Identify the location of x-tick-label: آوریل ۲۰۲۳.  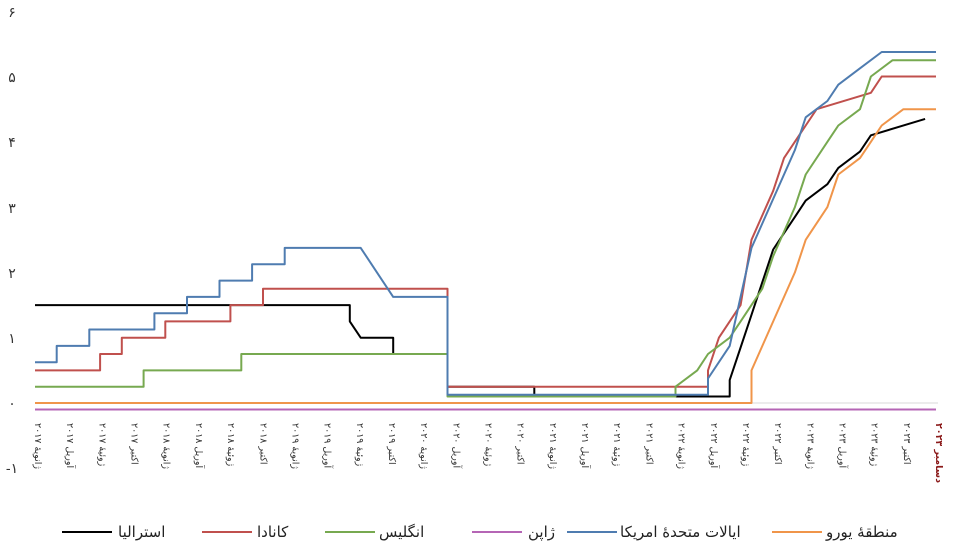
(843, 445).